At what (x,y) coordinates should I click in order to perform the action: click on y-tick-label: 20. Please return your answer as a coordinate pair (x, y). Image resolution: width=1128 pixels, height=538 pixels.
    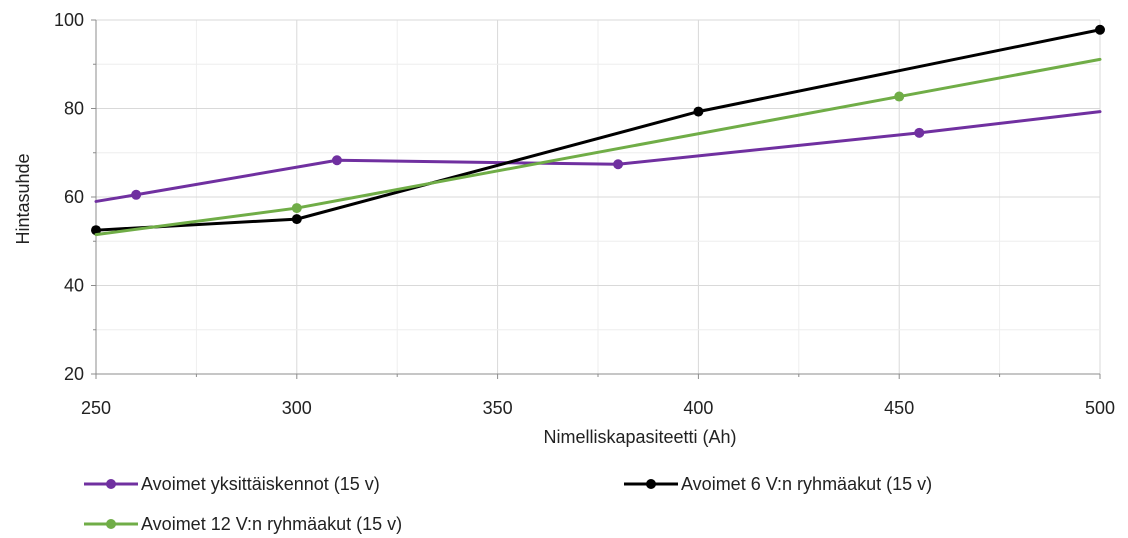
    Looking at the image, I should click on (74, 374).